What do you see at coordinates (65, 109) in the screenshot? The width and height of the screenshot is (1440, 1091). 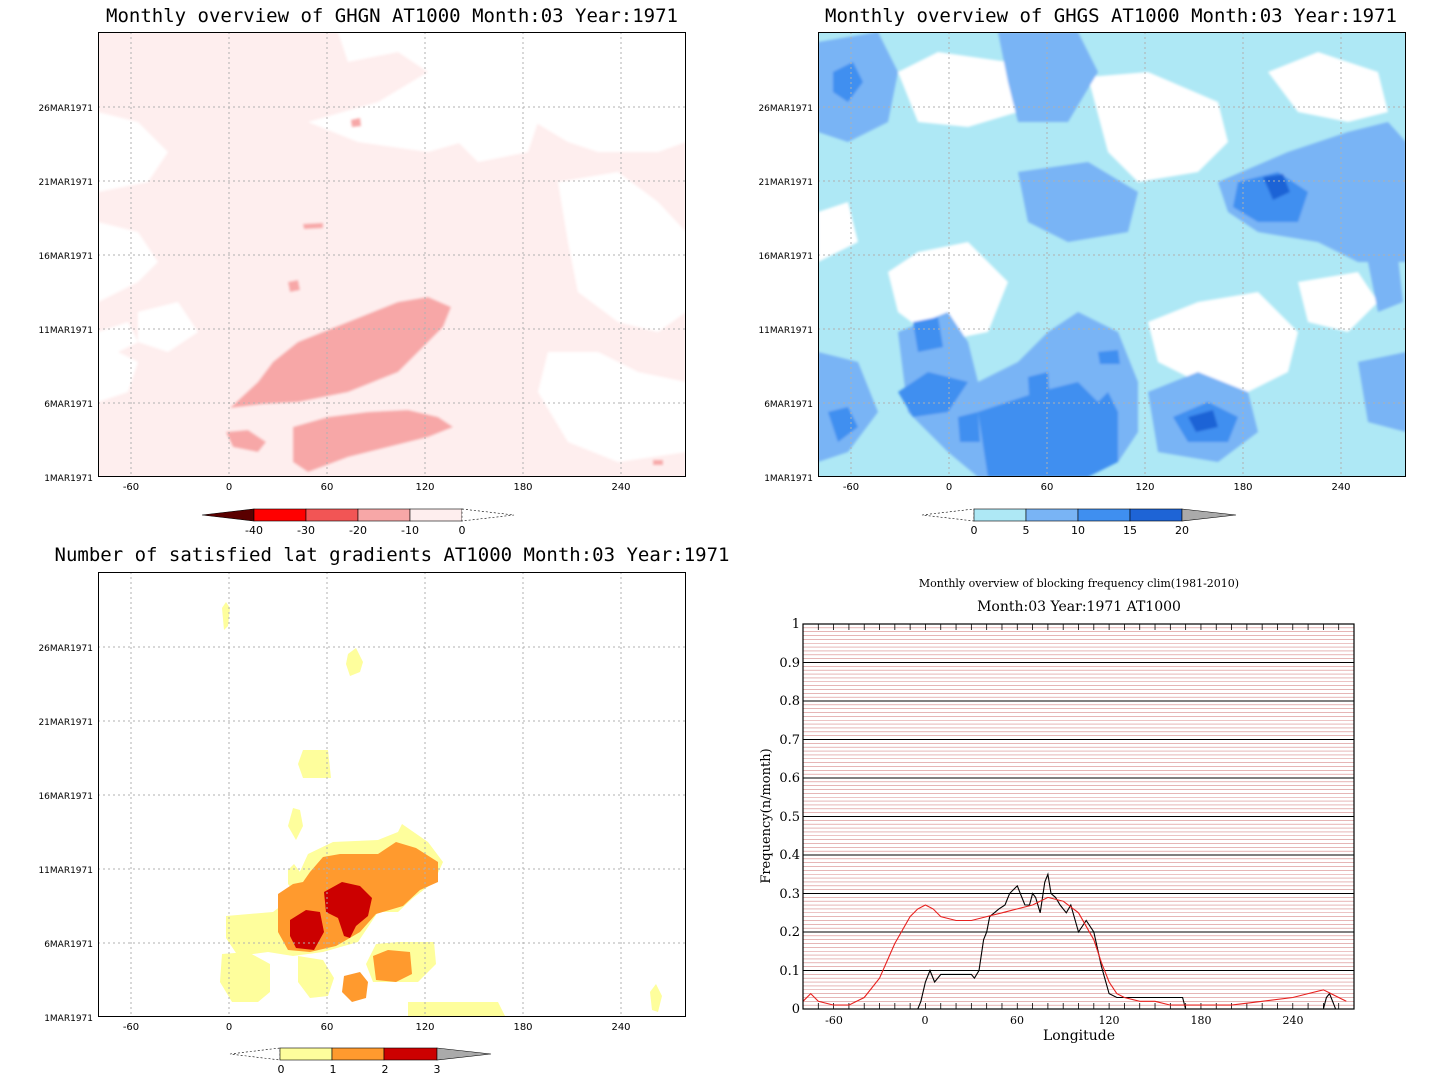 I see `ghgn-y-tick: 26MAR1971` at bounding box center [65, 109].